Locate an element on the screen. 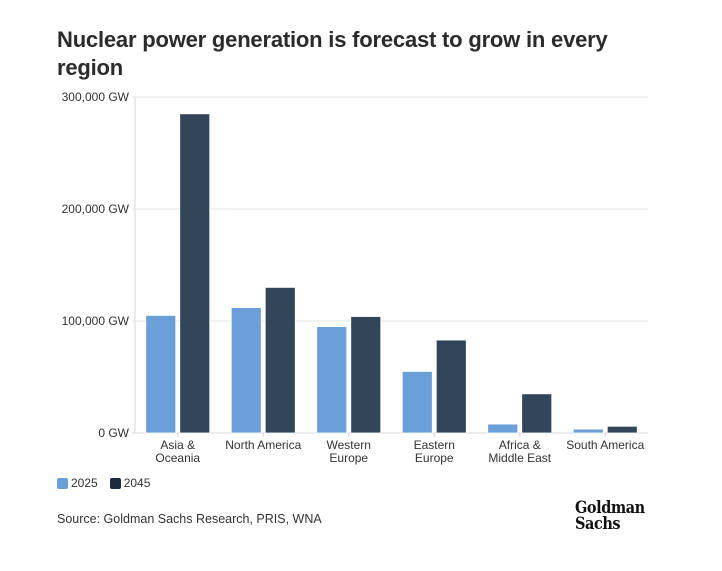 This screenshot has height=571, width=722. y-tick-label: 0 GW is located at coordinates (113, 433).